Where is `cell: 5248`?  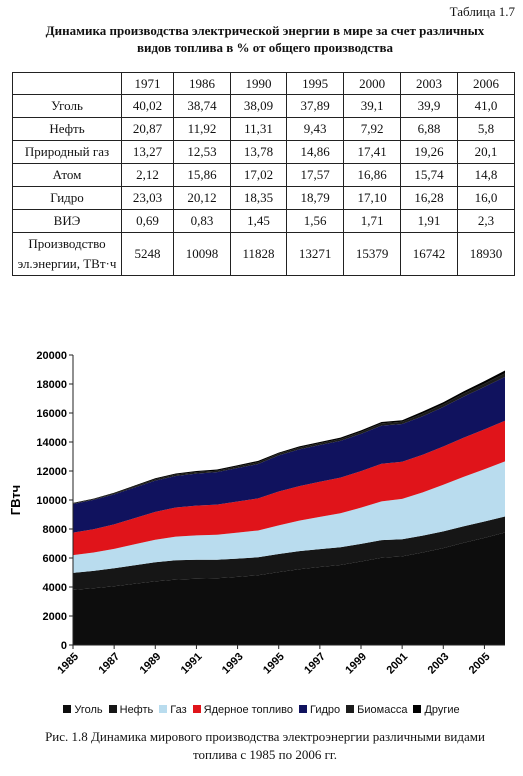
cell: 5248 is located at coordinates (147, 254).